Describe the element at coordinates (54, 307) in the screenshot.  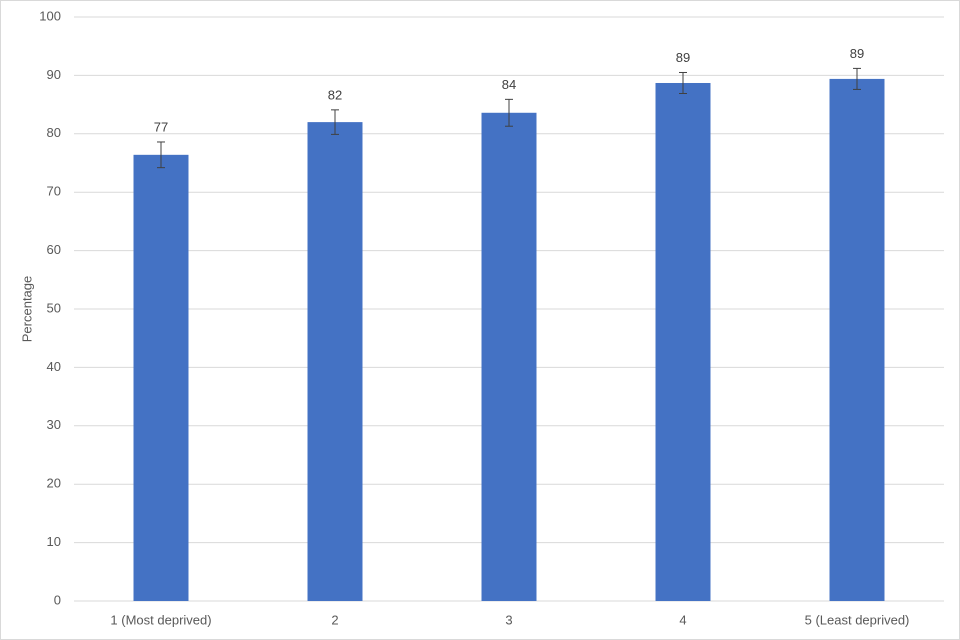
I see `y-tick-label: 50` at that location.